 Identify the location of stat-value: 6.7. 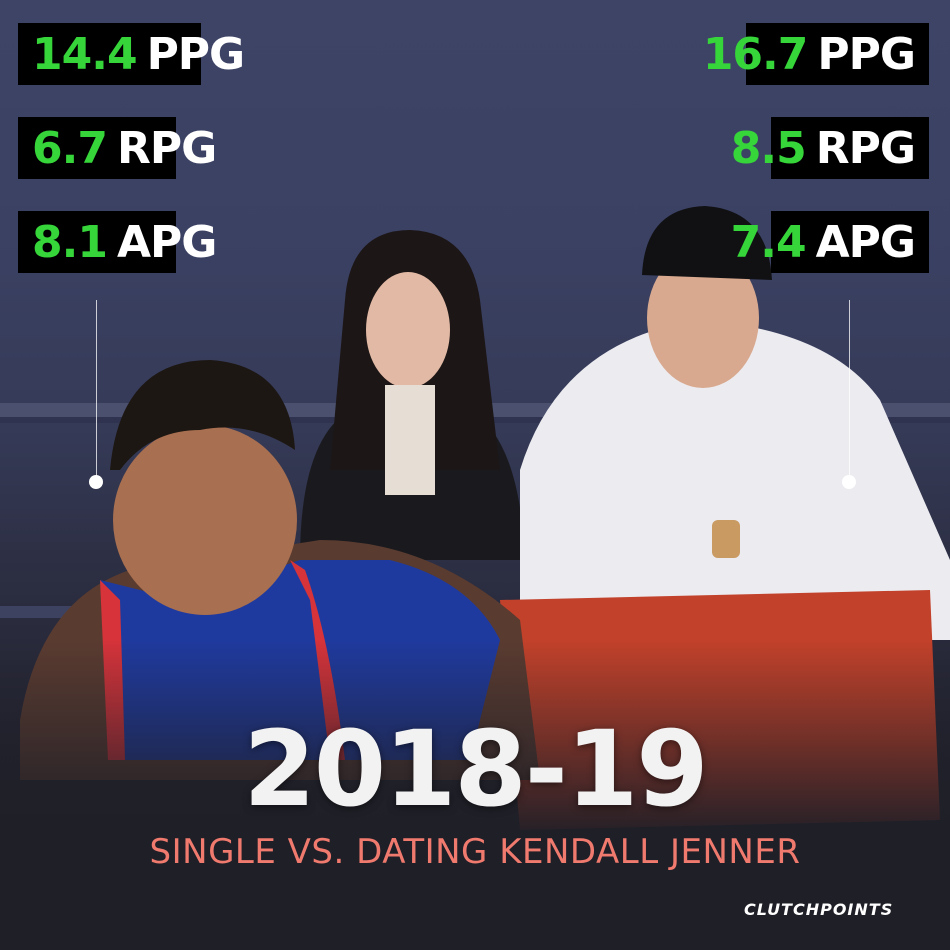
(70, 148).